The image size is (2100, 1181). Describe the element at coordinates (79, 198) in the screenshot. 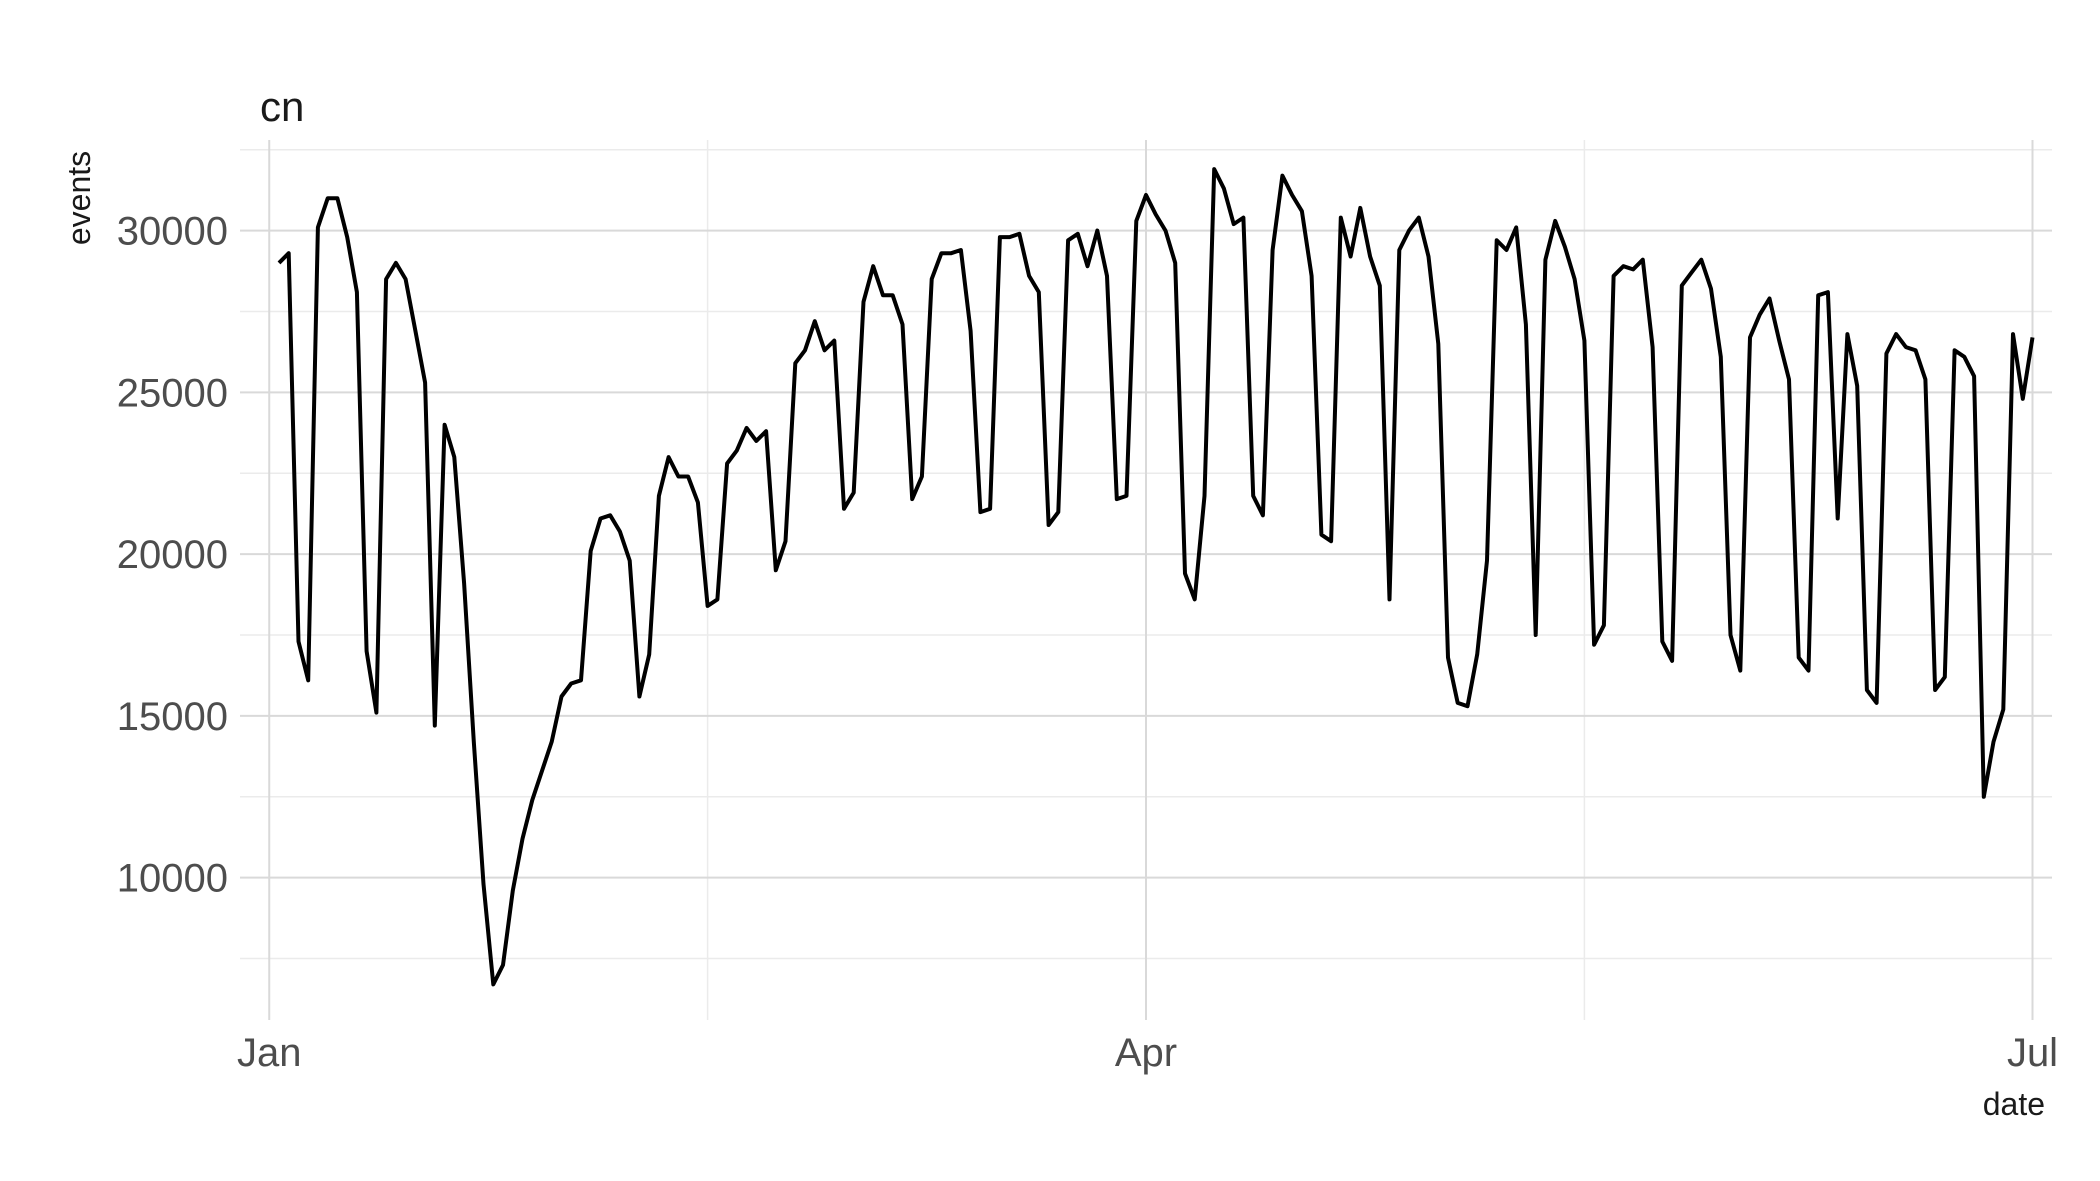

I see `y-axis-title: events` at that location.